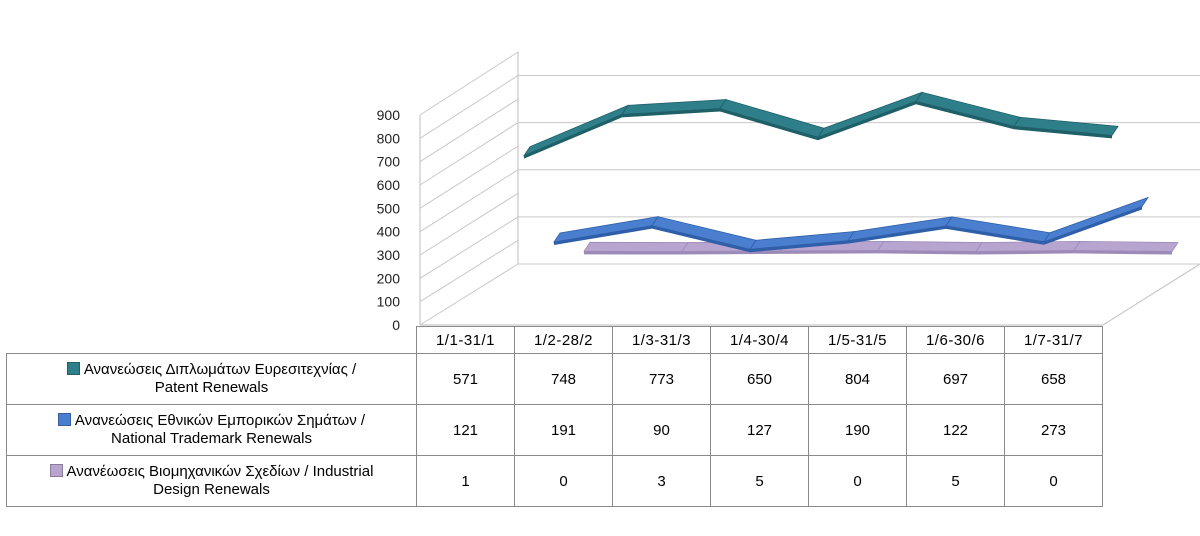 Image resolution: width=1200 pixels, height=536 pixels. I want to click on data-label: 773, so click(661, 379).